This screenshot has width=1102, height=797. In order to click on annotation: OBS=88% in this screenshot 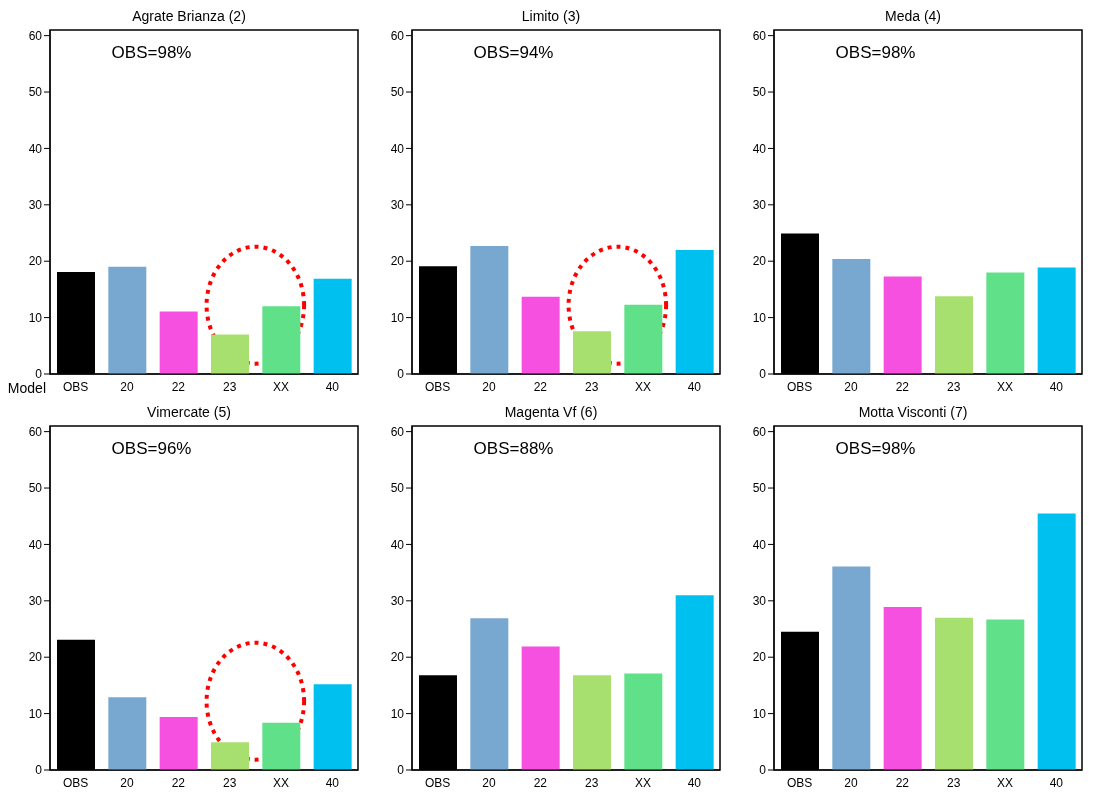, I will do `click(513, 448)`.